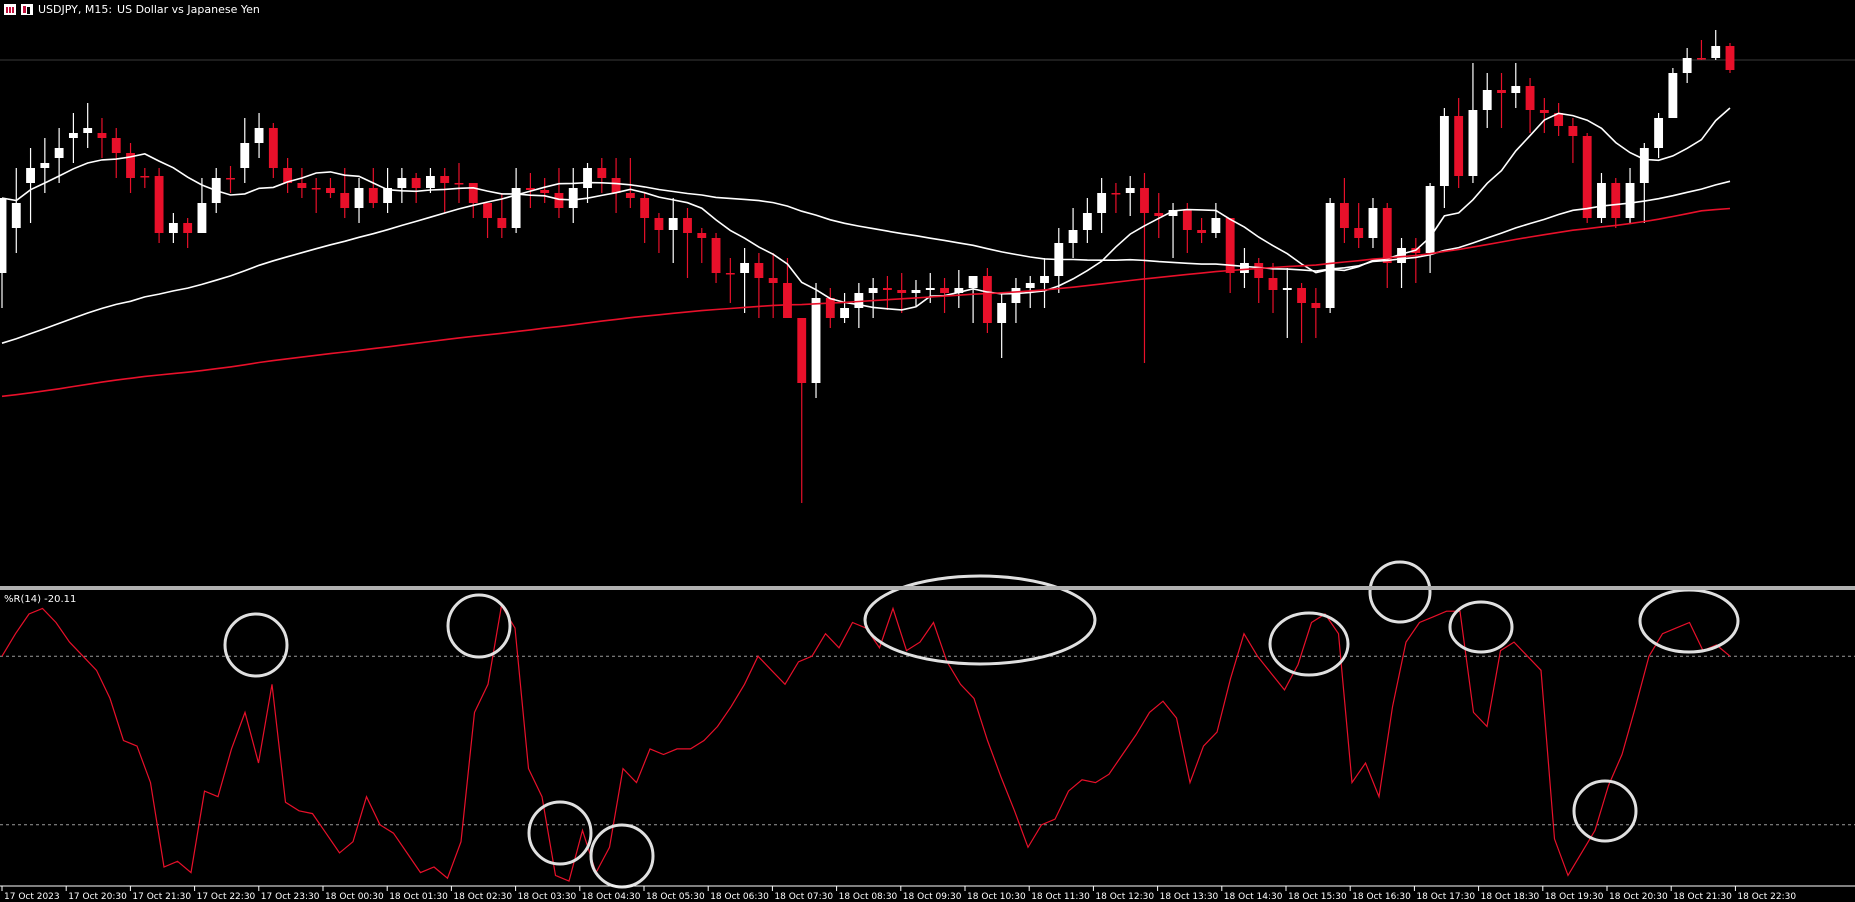 This screenshot has height=902, width=1855. What do you see at coordinates (27, 9) in the screenshot?
I see `chart-candle-icon` at bounding box center [27, 9].